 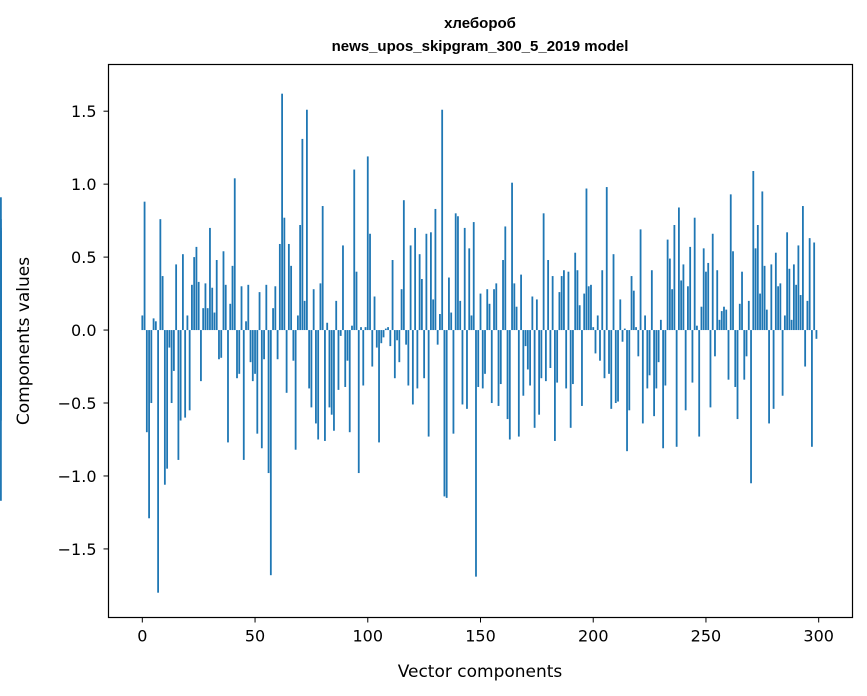 I want to click on x-tick-label: 50, so click(x=255, y=636).